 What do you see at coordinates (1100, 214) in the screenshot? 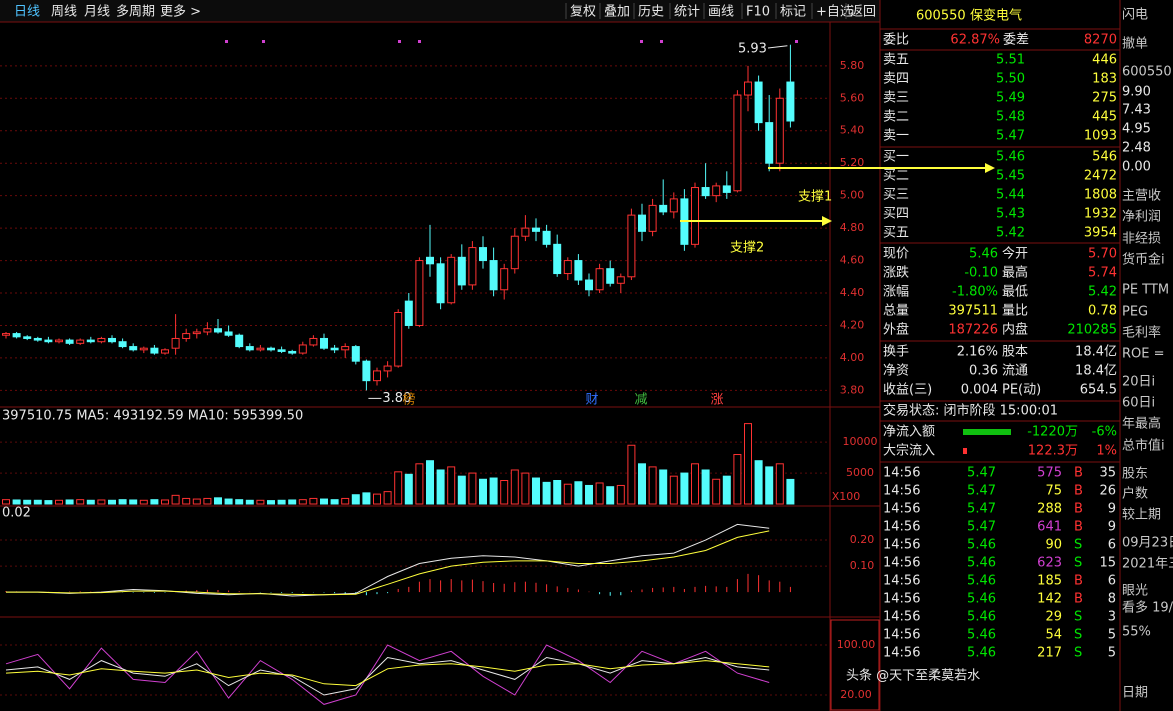
I see `quote-cell: 1932` at bounding box center [1100, 214].